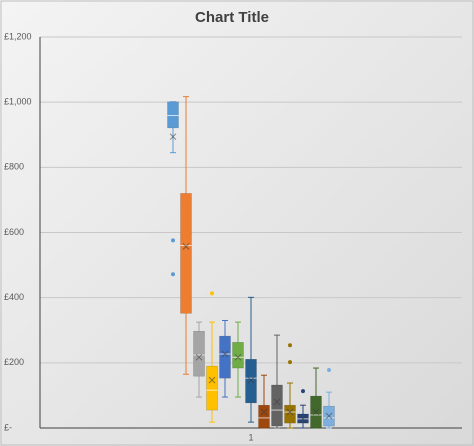 The image size is (474, 446). Describe the element at coordinates (14, 232) in the screenshot. I see `y-tick-label: £600` at that location.